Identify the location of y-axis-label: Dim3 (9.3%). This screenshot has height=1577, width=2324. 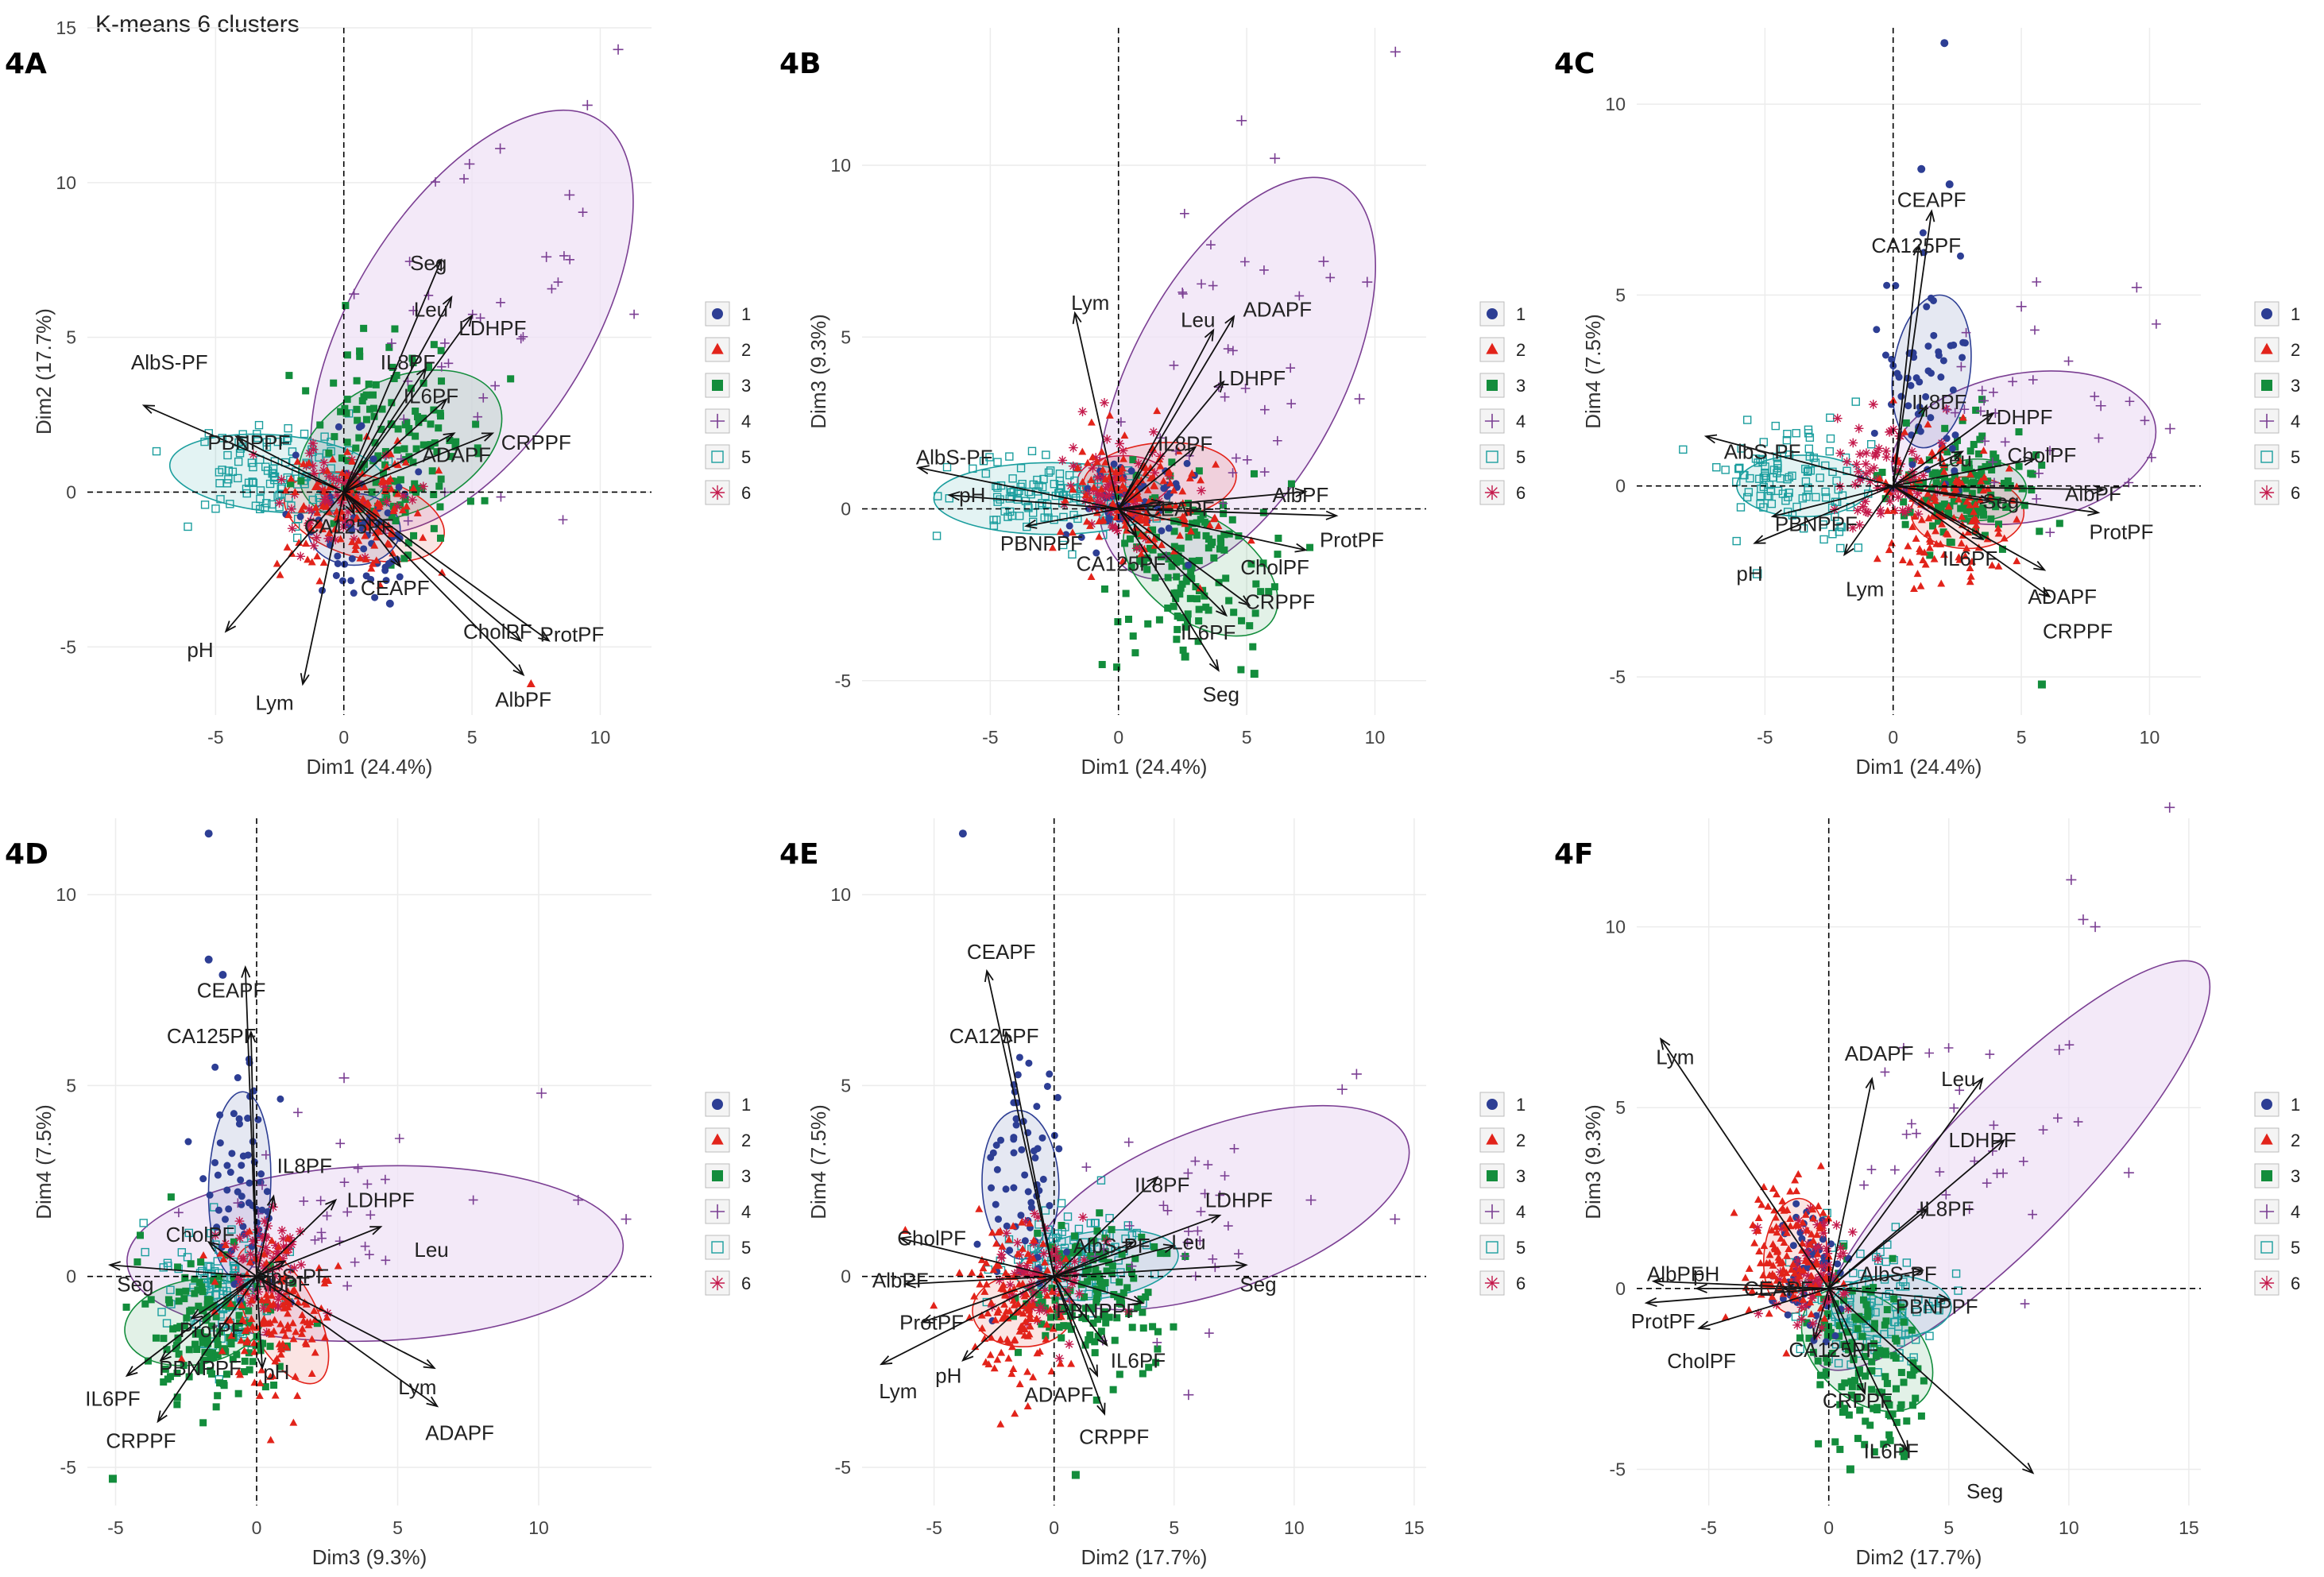
(1593, 1161).